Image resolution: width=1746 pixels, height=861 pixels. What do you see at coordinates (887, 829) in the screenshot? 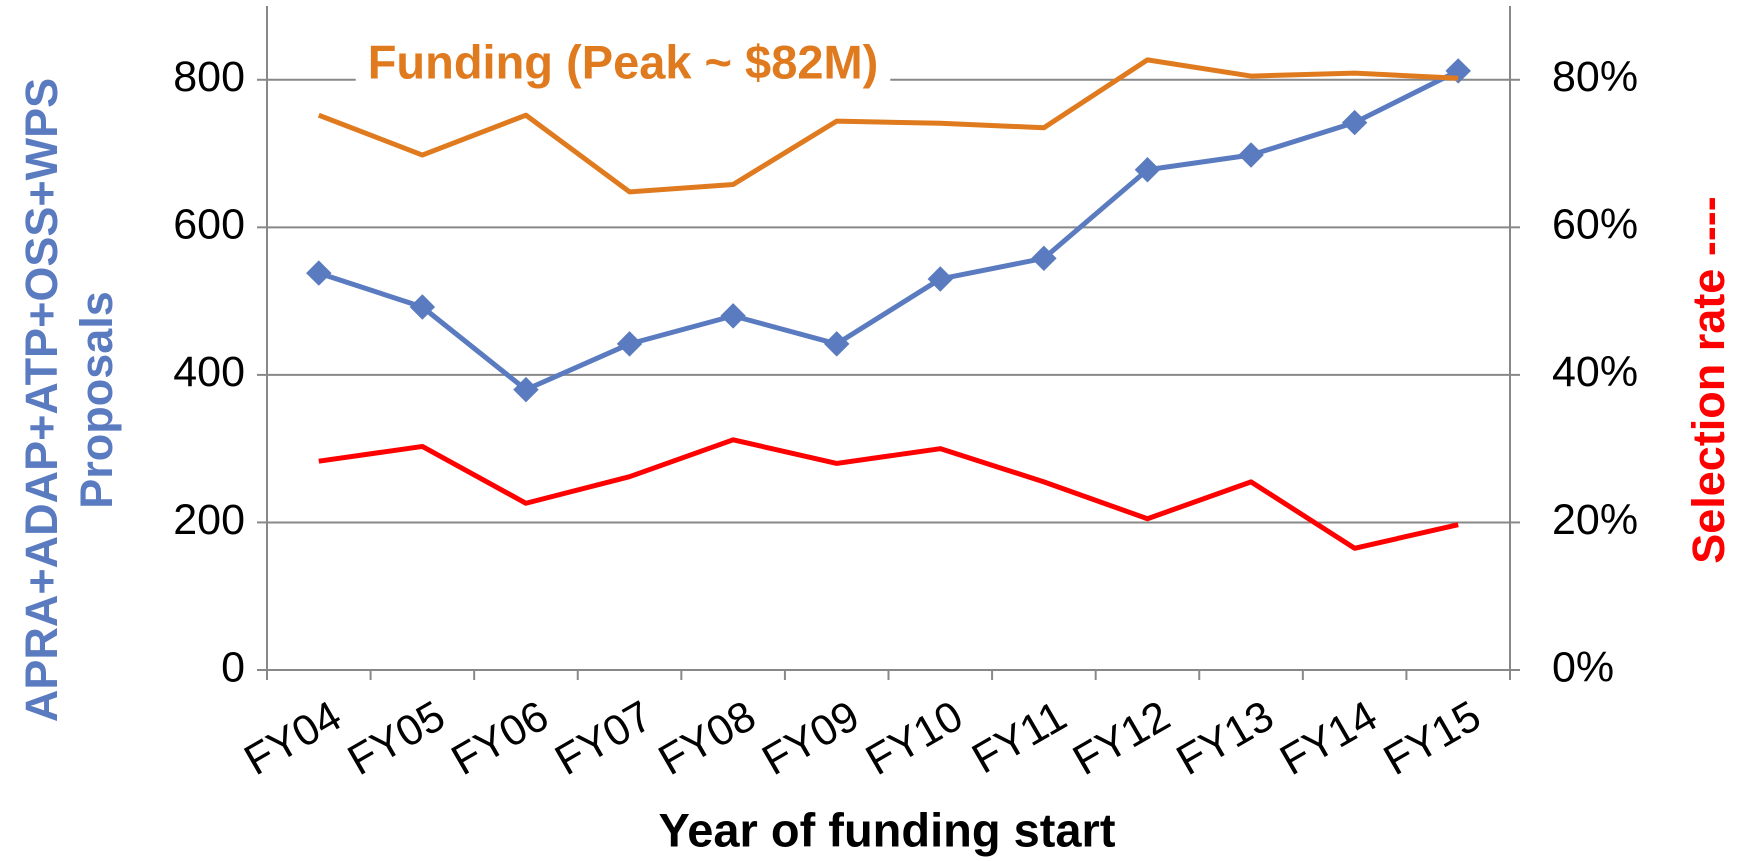
I see `x-axis-title: Year of funding start` at bounding box center [887, 829].